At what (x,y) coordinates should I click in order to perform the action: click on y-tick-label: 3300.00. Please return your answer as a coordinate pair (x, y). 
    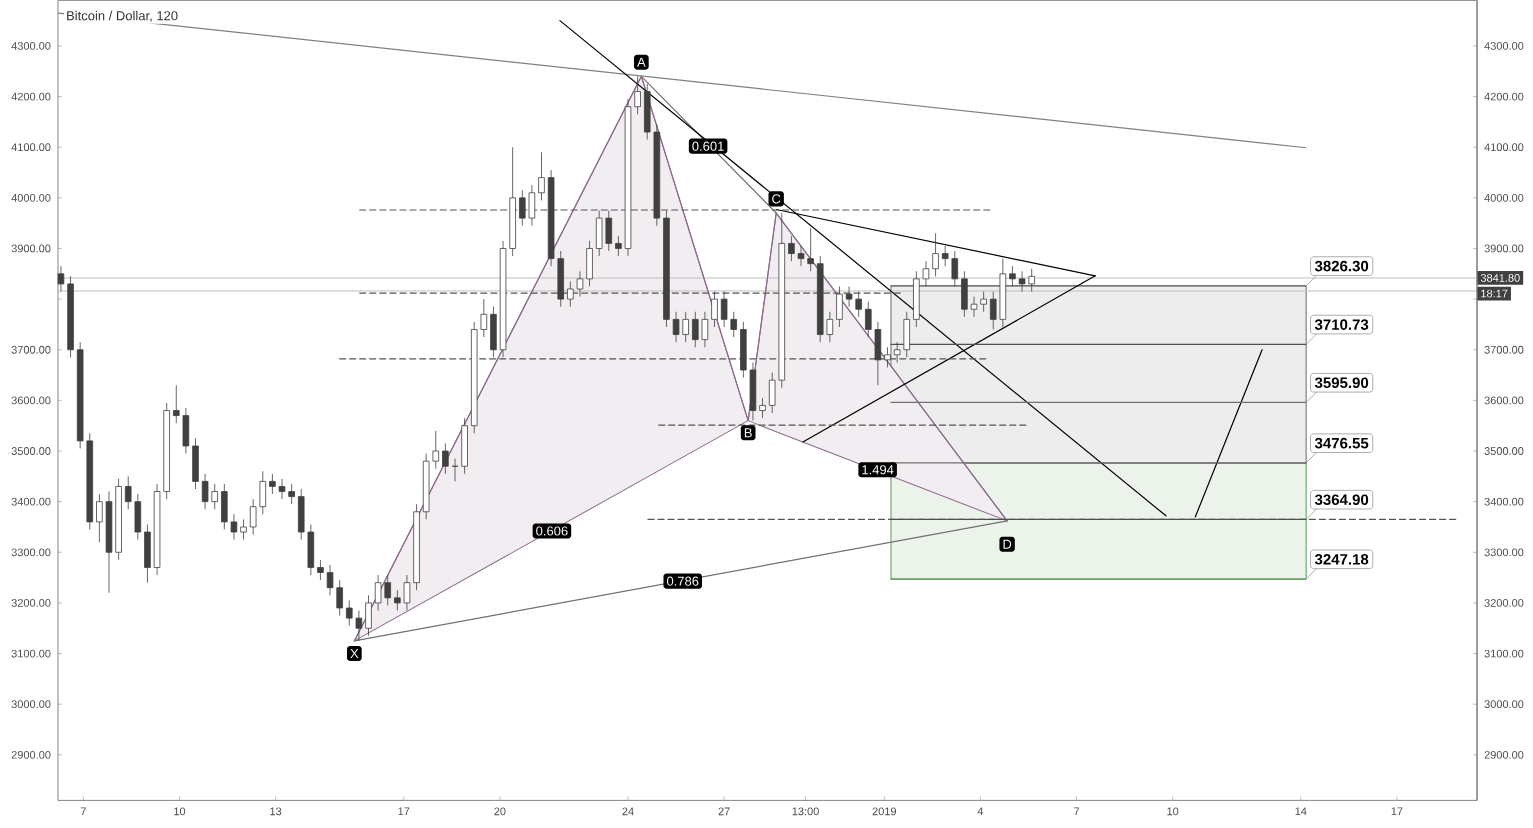
    Looking at the image, I should click on (31, 552).